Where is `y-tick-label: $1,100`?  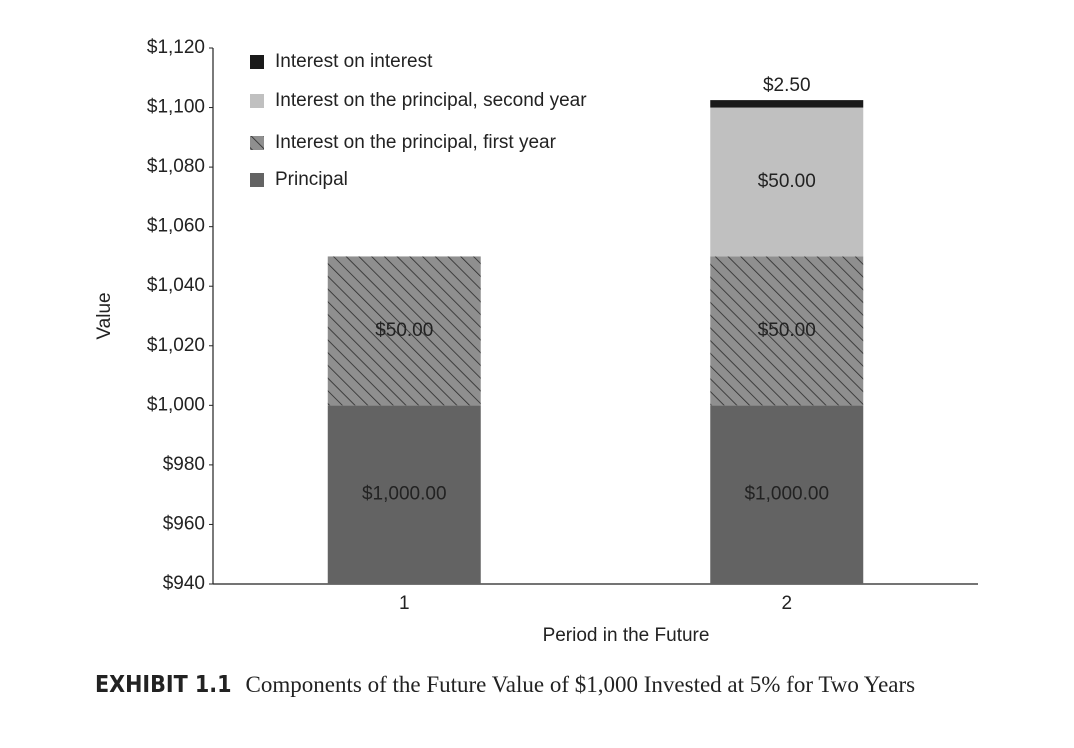 y-tick-label: $1,100 is located at coordinates (176, 107).